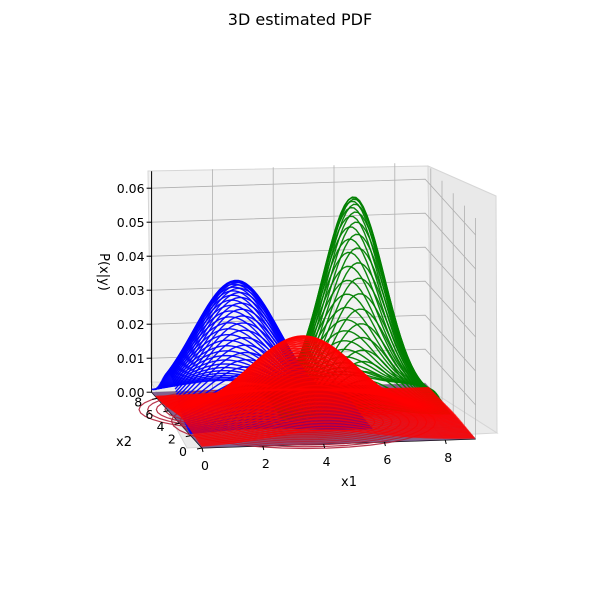 Image resolution: width=600 pixels, height=604 pixels. Describe the element at coordinates (131, 222) in the screenshot. I see `z-tick-label: 0.05` at that location.